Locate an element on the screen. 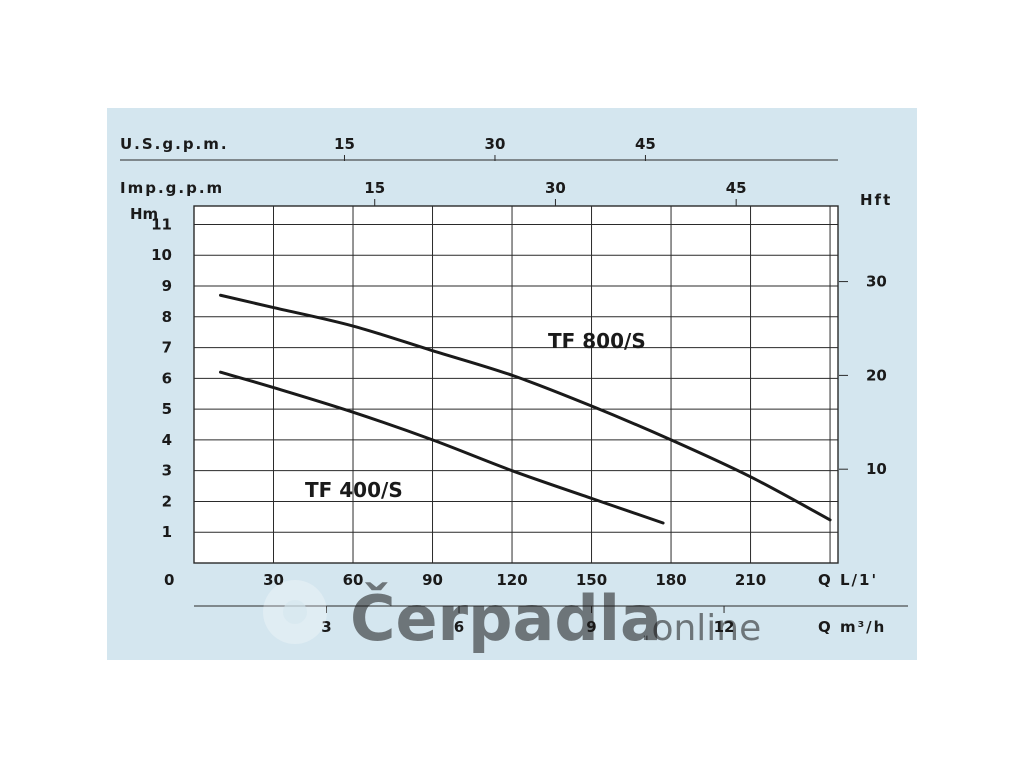  y-axis-unit-label: Hm is located at coordinates (144, 214).